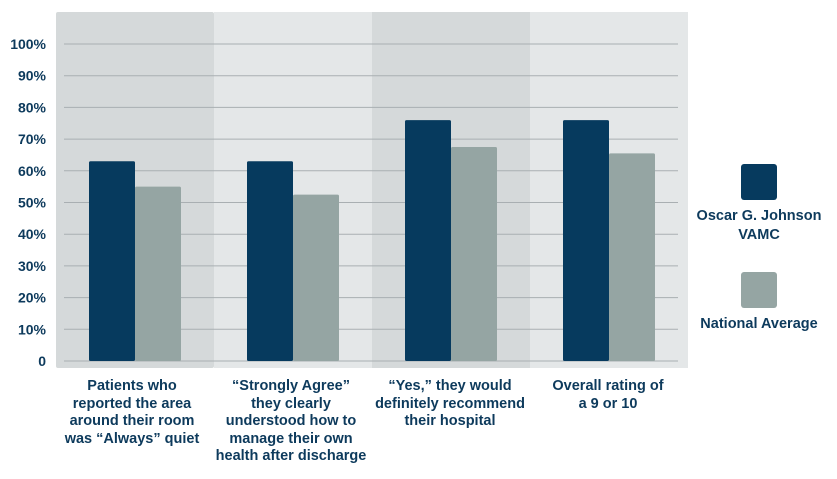  Describe the element at coordinates (32, 76) in the screenshot. I see `y-tick-label-90: 90%` at that location.